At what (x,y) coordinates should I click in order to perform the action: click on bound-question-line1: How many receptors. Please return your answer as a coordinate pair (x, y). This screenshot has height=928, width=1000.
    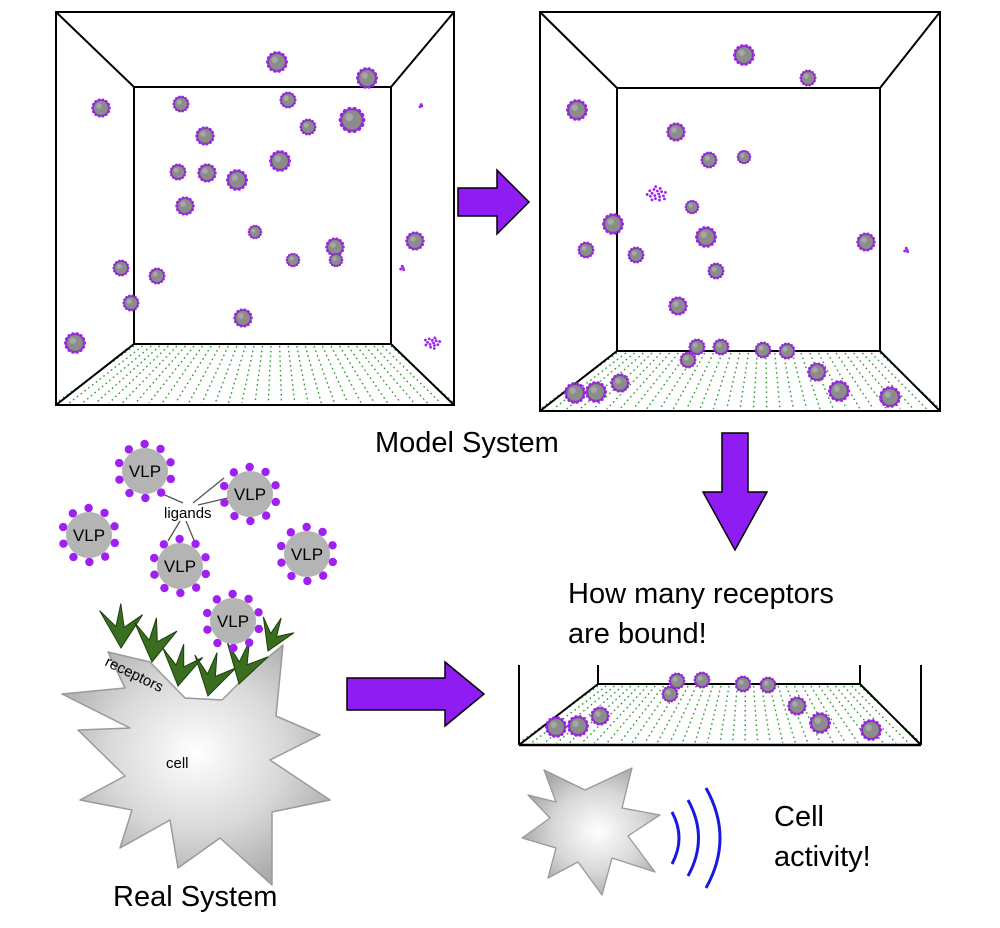
    Looking at the image, I should click on (701, 594).